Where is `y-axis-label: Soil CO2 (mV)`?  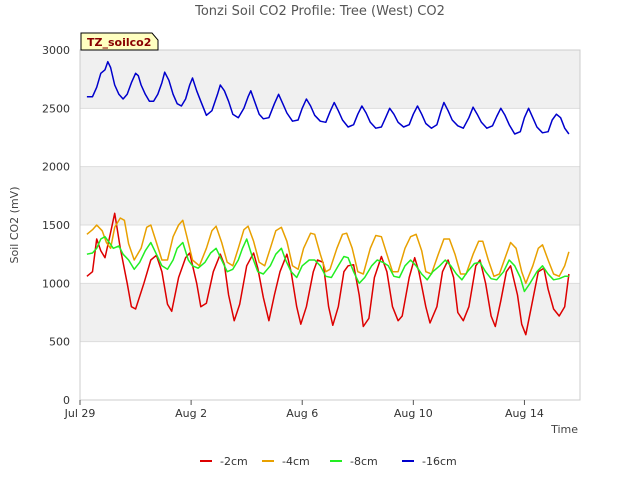 y-axis-label: Soil CO2 (mV) is located at coordinates (14, 225).